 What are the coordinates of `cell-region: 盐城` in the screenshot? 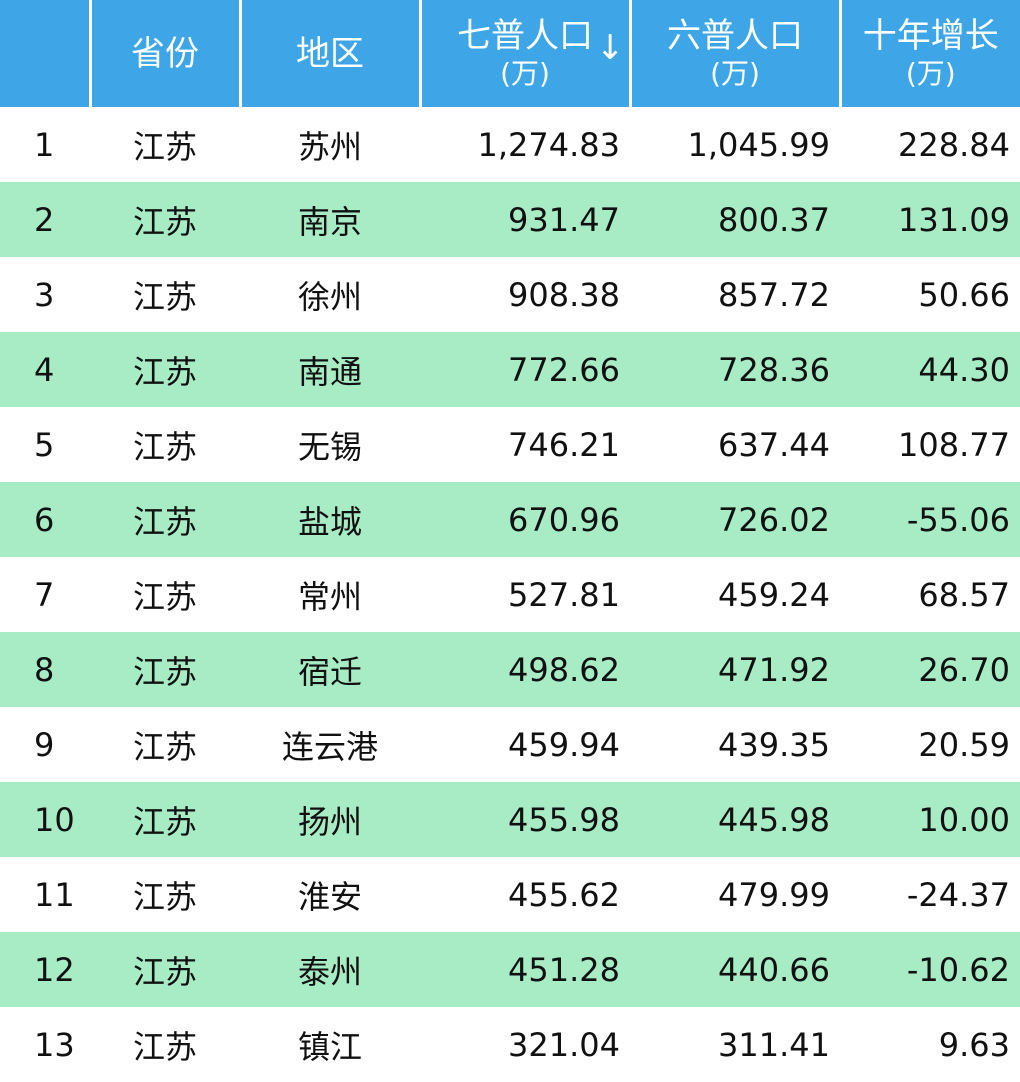 It's located at (330, 519).